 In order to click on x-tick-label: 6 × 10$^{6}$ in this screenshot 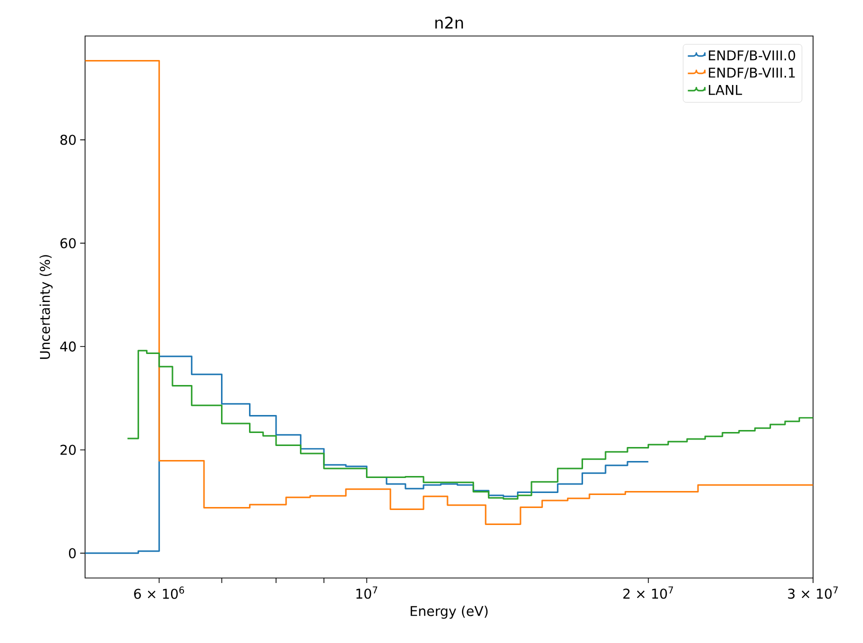, I will do `click(159, 592)`.